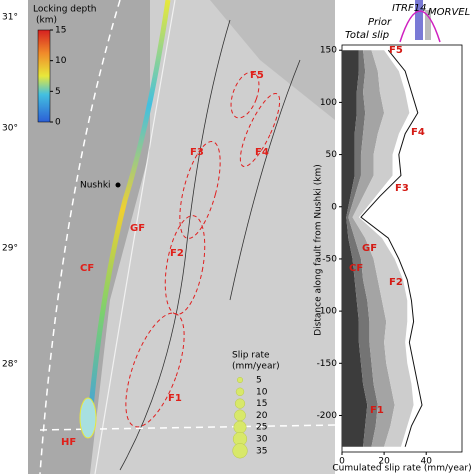  What do you see at coordinates (95, 186) in the screenshot?
I see `place-label: Nushki` at bounding box center [95, 186].